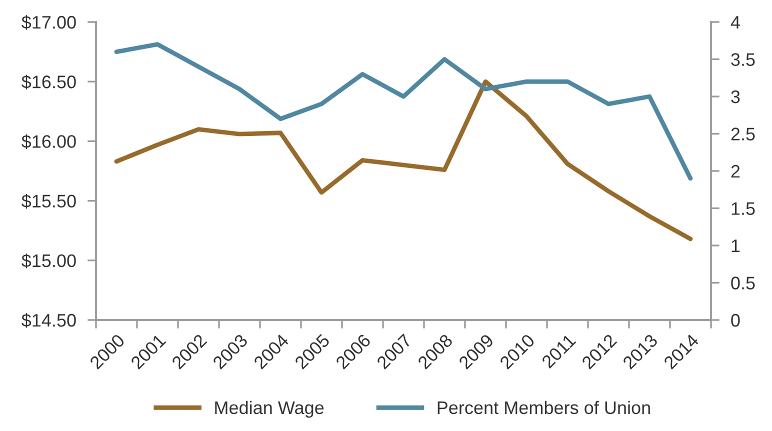 This screenshot has width=772, height=431. Describe the element at coordinates (735, 171) in the screenshot. I see `y2-tick-label: 2` at that location.